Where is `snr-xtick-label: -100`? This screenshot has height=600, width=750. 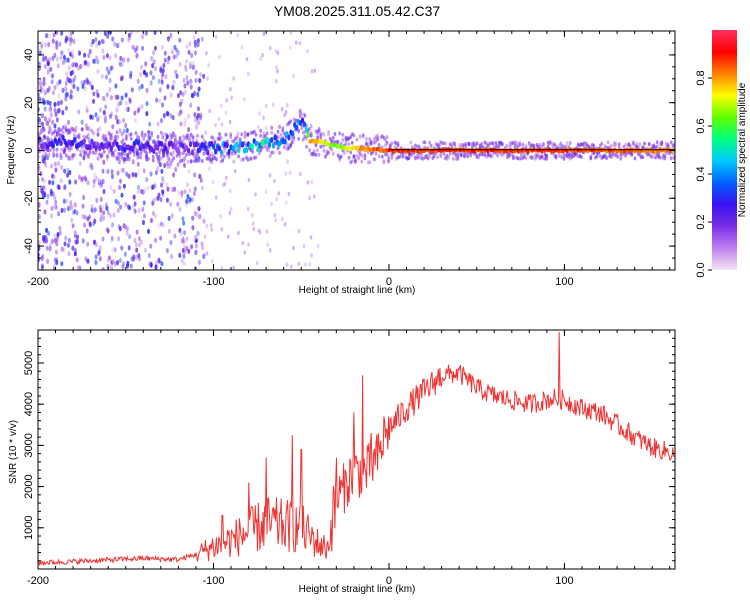 snr-xtick-label: -100 is located at coordinates (213, 581).